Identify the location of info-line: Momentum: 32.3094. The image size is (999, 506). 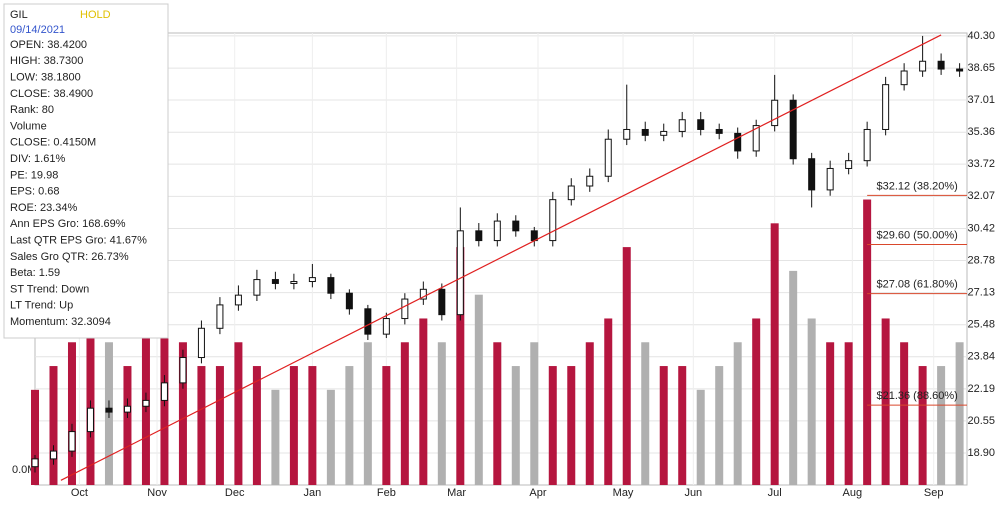
(60, 322).